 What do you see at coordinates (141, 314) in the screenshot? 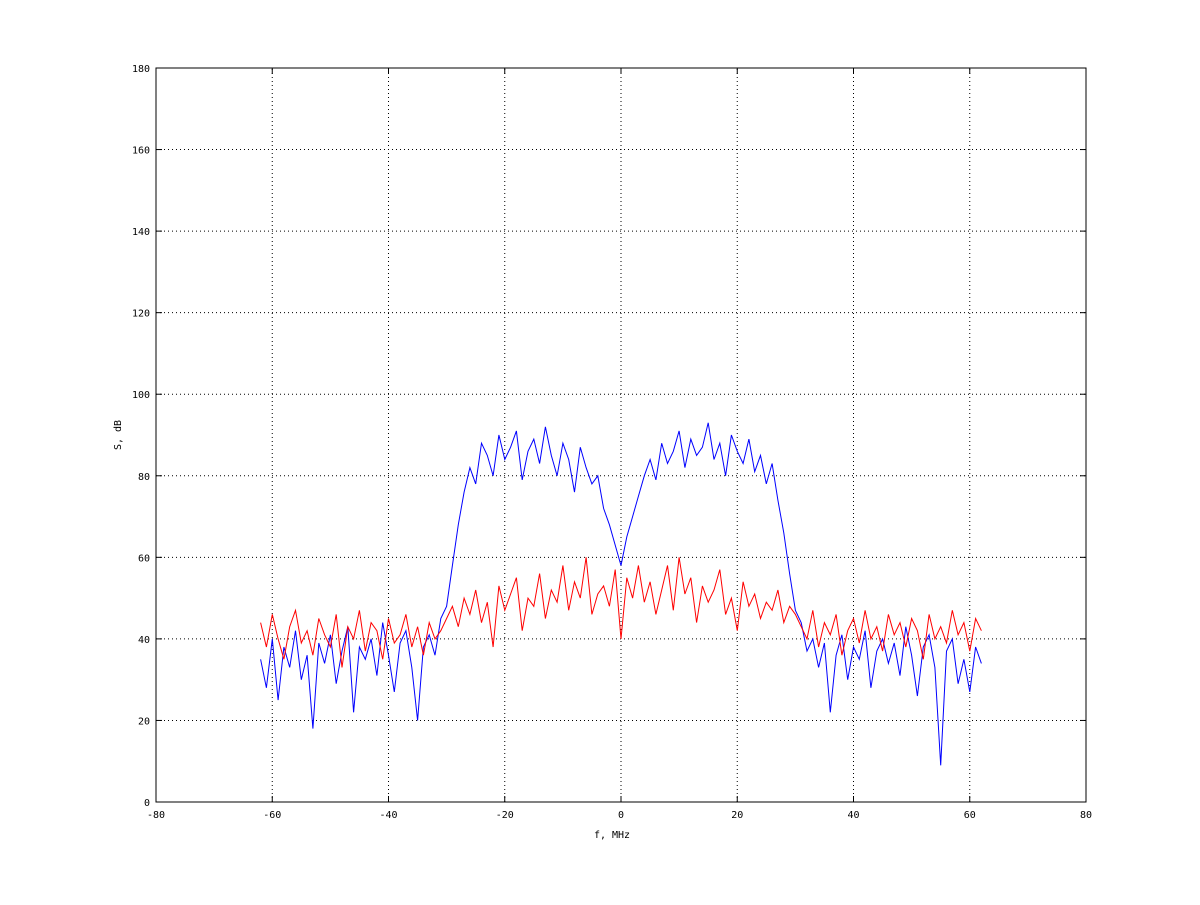
I see `y-tick-label: 120` at bounding box center [141, 314].